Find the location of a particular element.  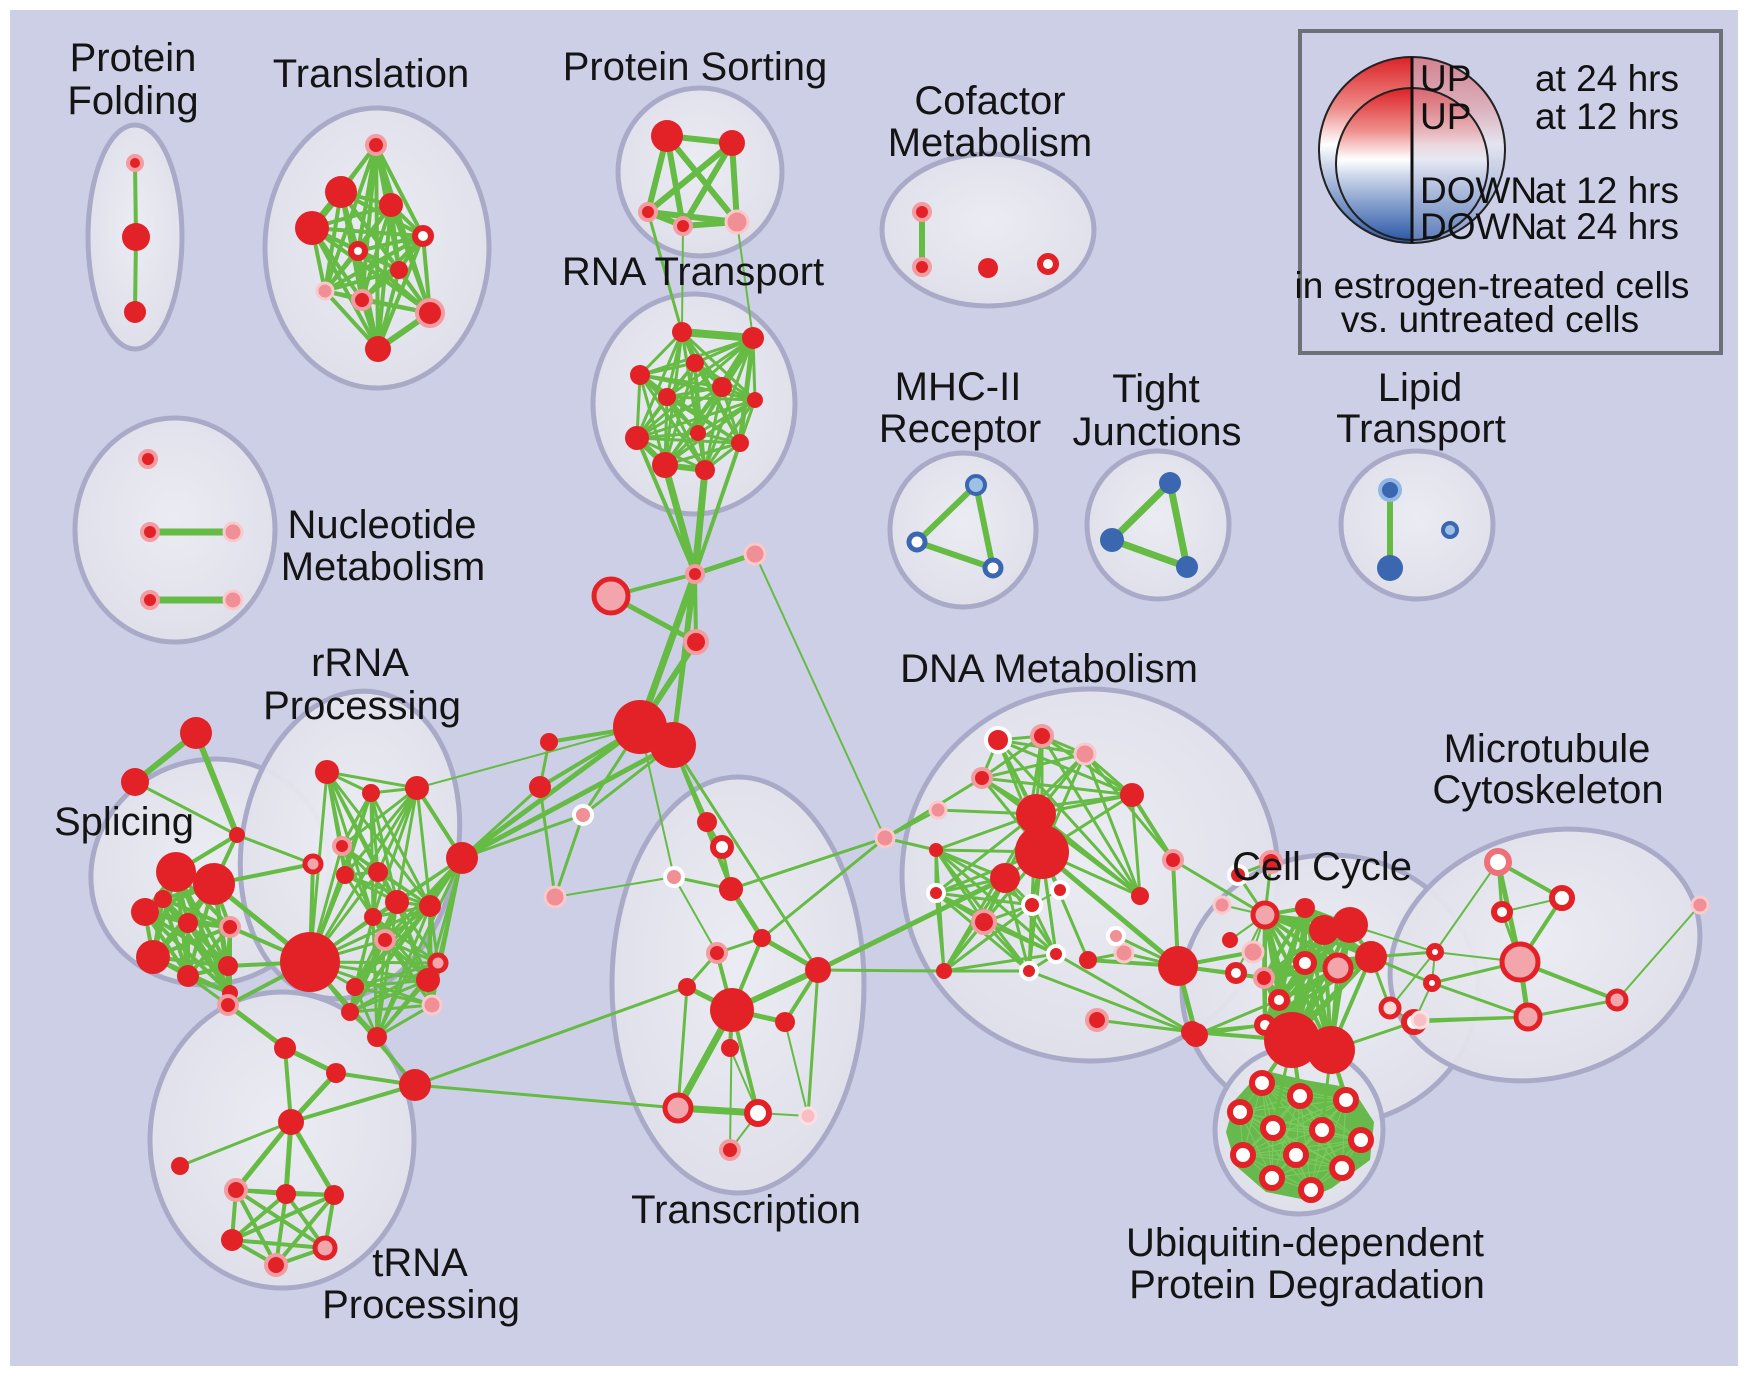

microtubule-cytoskeleton-label: Cytoskeleton is located at coordinates (1547, 790).